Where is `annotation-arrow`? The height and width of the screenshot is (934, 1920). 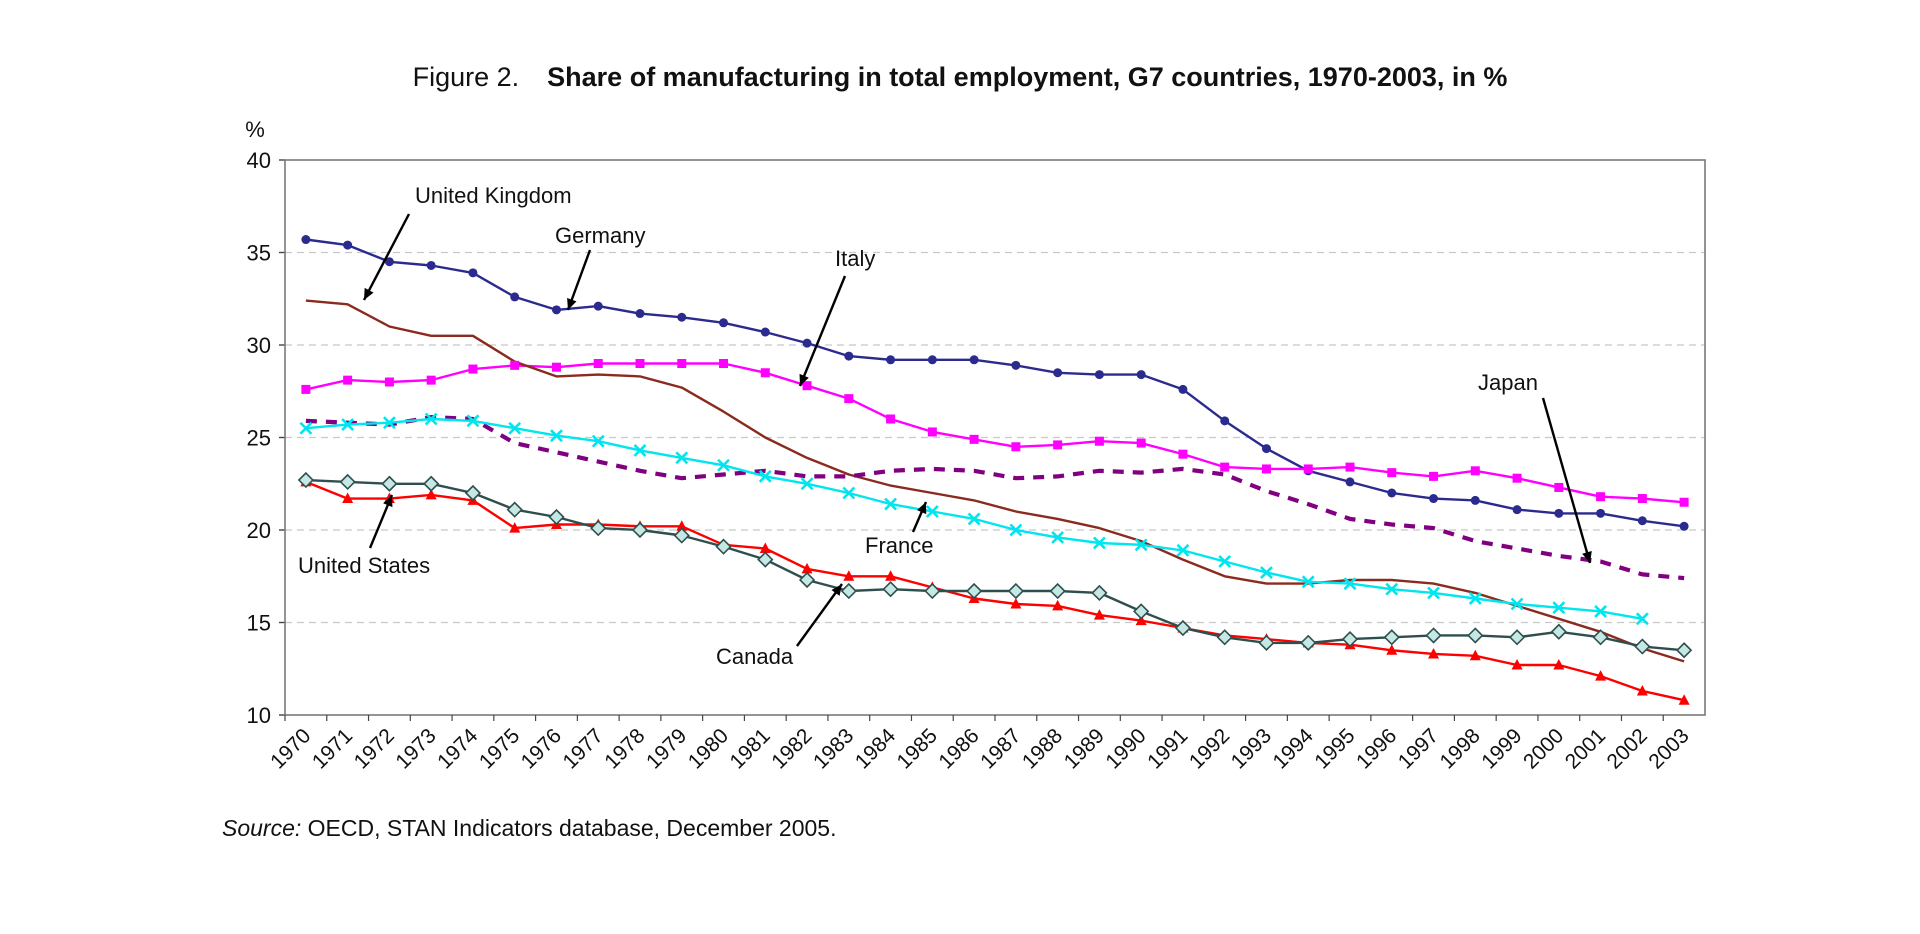
annotation-arrow is located at coordinates (386, 257).